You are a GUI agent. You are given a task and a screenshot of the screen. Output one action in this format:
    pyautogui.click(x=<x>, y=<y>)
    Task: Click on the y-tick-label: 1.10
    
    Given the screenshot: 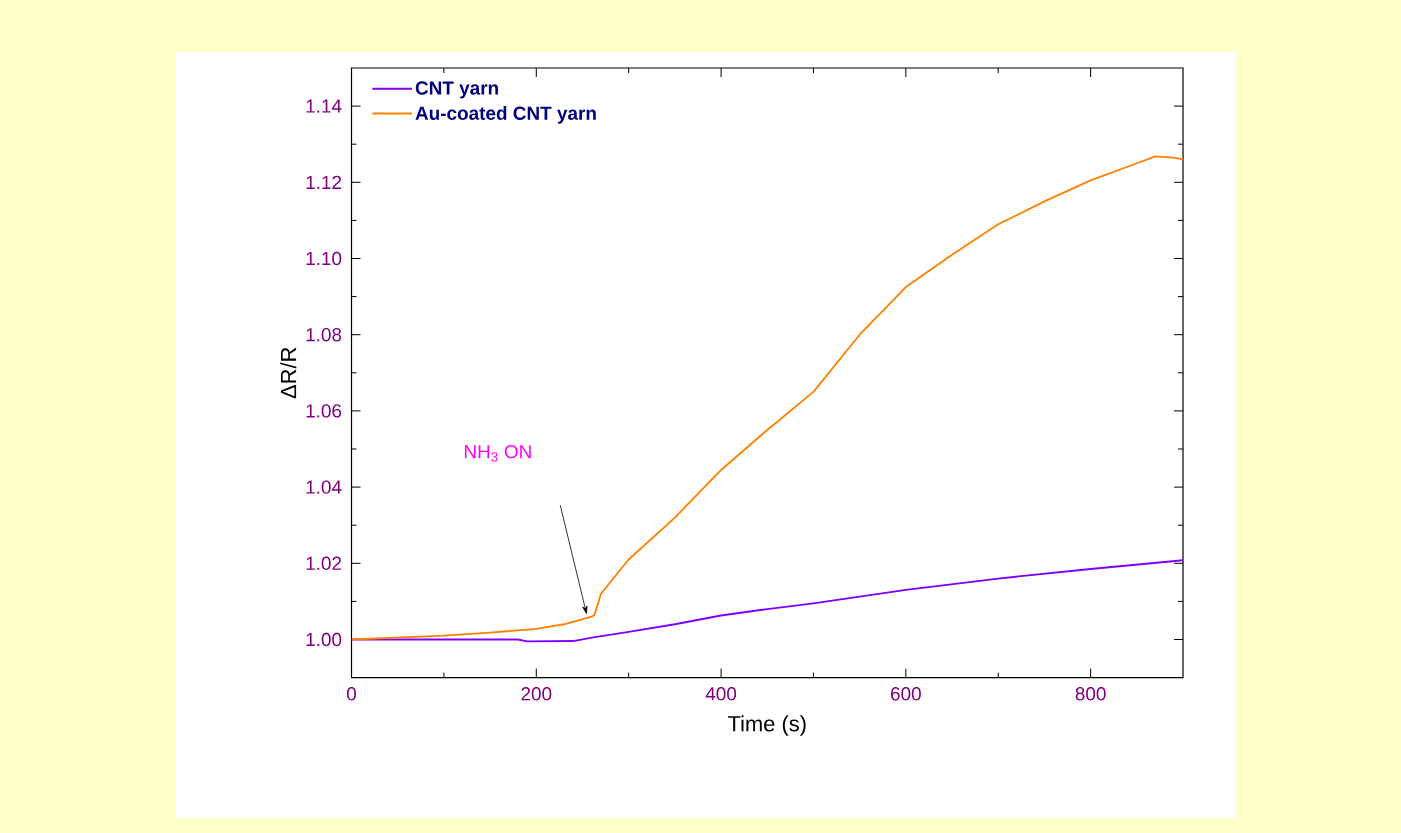 What is the action you would take?
    pyautogui.click(x=324, y=258)
    